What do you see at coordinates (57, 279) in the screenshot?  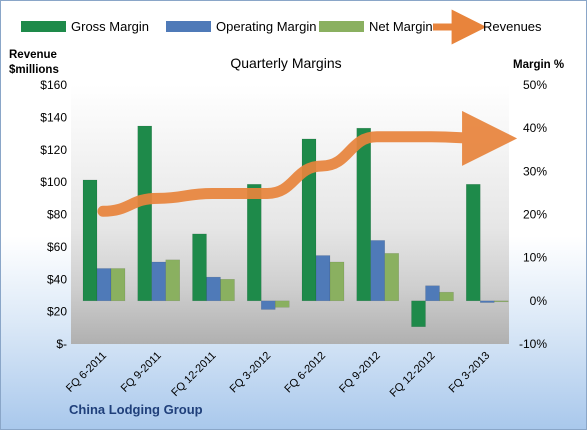 I see `y-left-tick-label: $40` at bounding box center [57, 279].